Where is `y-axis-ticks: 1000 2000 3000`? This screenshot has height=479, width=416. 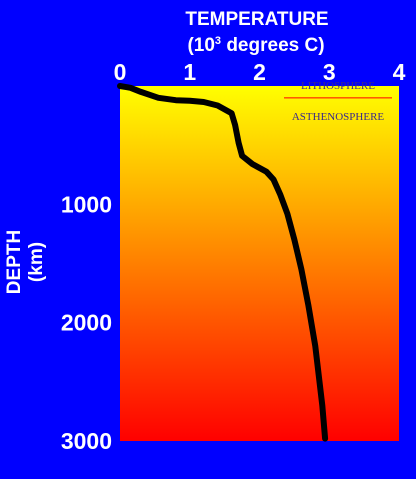
y-axis-ticks: 1000 2000 3000 is located at coordinates (86, 322).